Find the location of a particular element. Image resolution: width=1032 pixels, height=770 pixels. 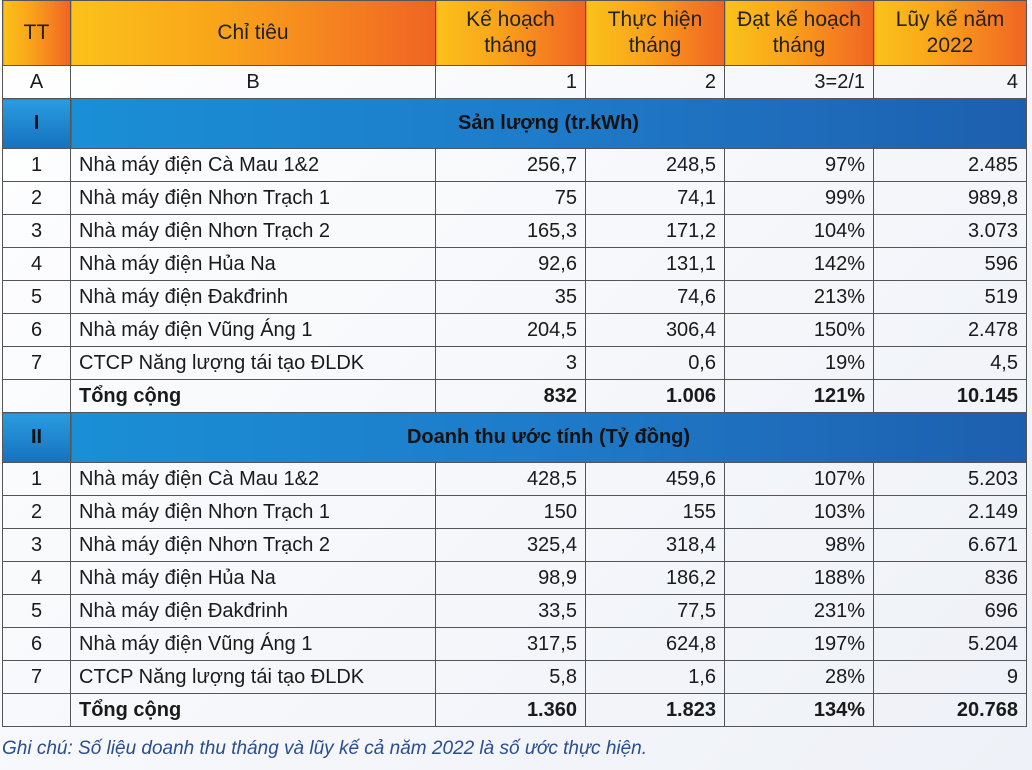

cell: 77,5 is located at coordinates (655, 611).